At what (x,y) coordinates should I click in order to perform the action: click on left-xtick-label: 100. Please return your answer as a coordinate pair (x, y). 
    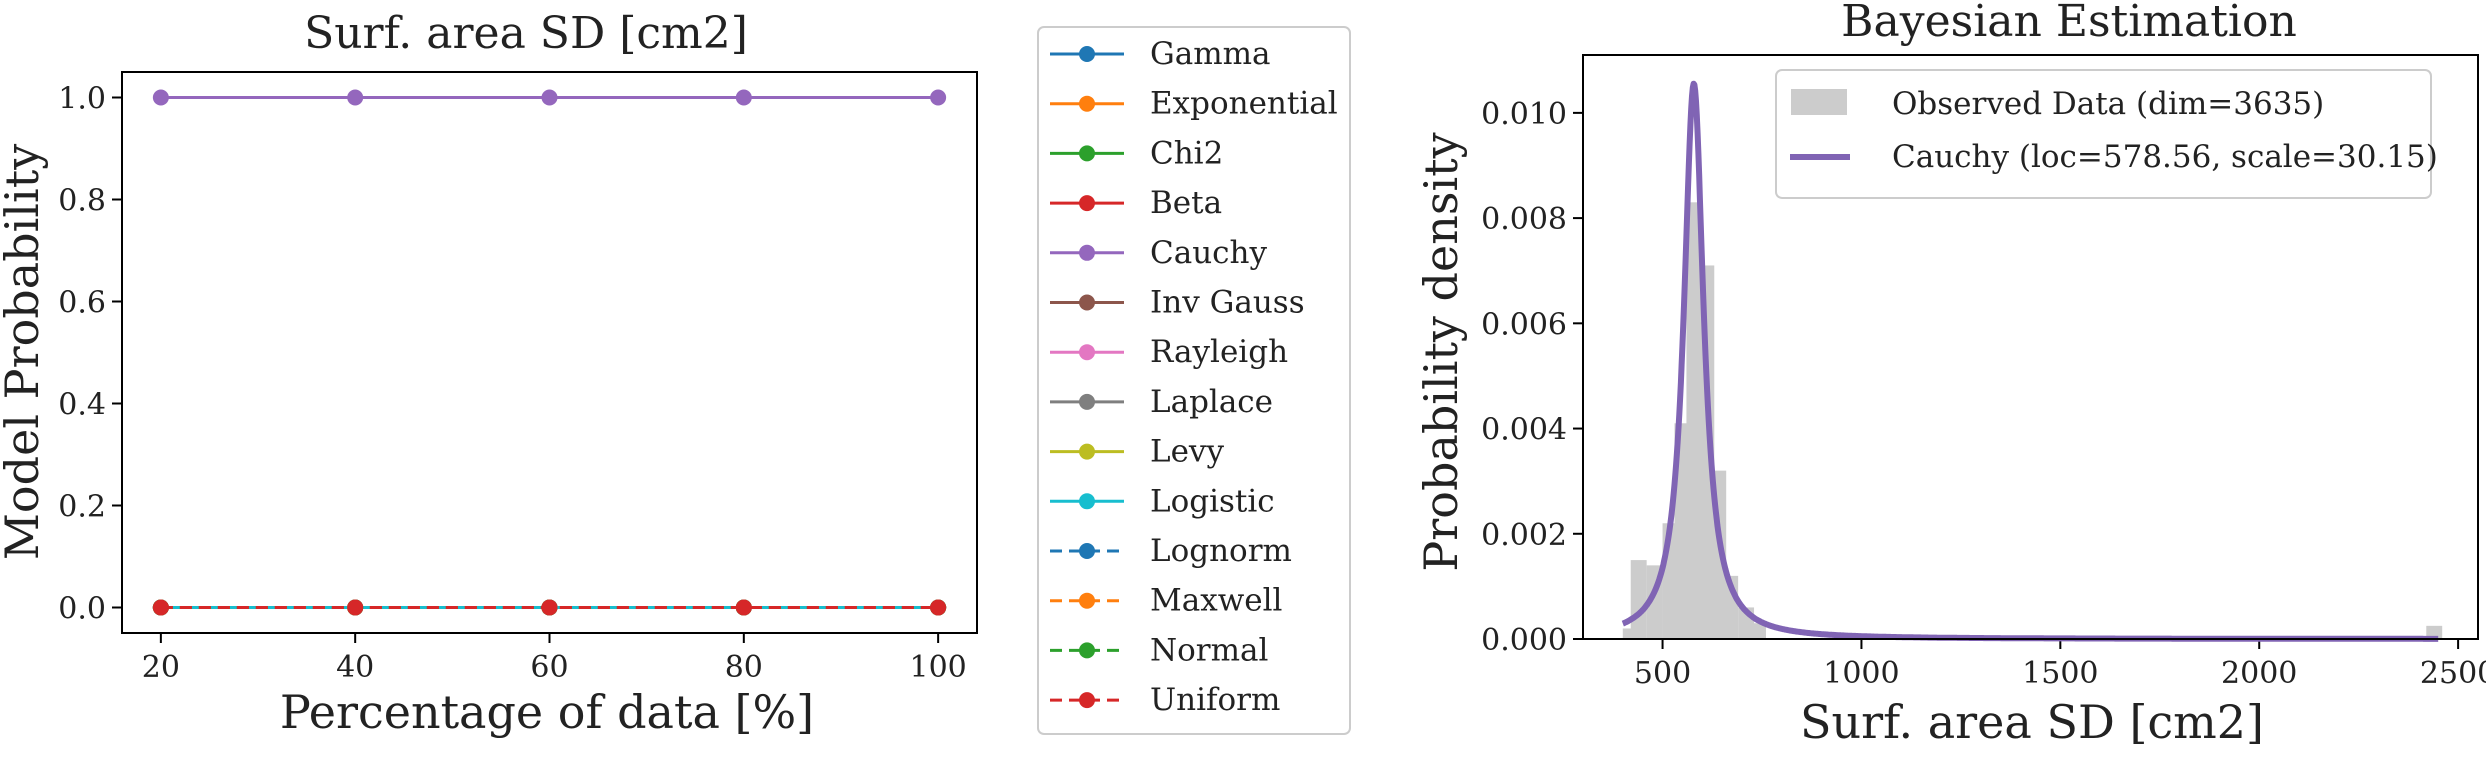
    Looking at the image, I should click on (938, 667).